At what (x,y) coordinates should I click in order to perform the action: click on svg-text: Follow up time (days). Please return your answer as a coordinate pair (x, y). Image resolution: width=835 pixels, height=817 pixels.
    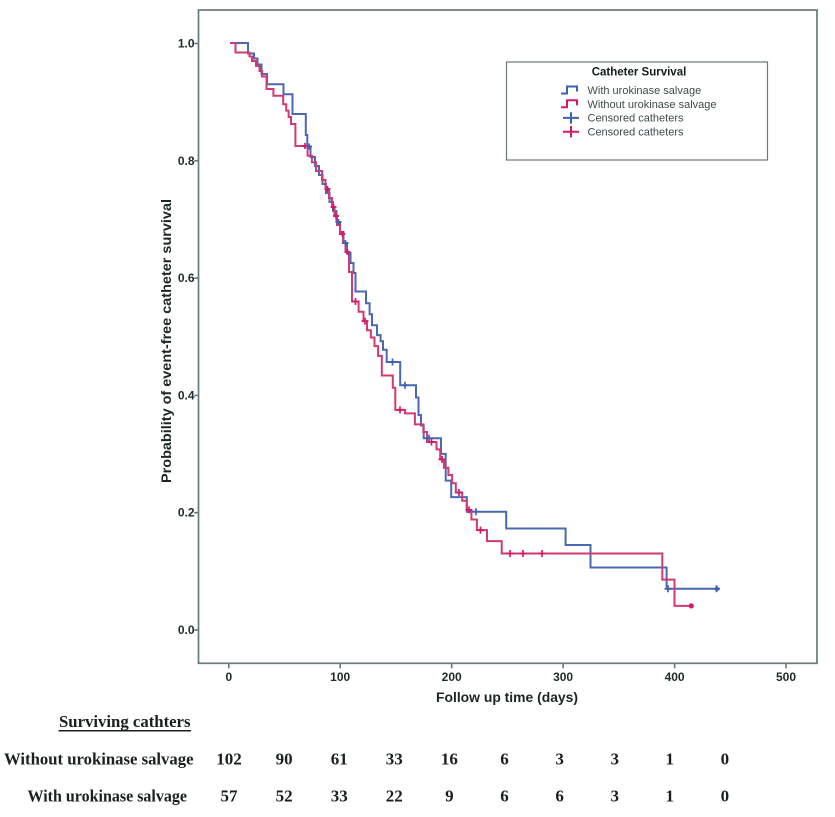
    Looking at the image, I should click on (507, 697).